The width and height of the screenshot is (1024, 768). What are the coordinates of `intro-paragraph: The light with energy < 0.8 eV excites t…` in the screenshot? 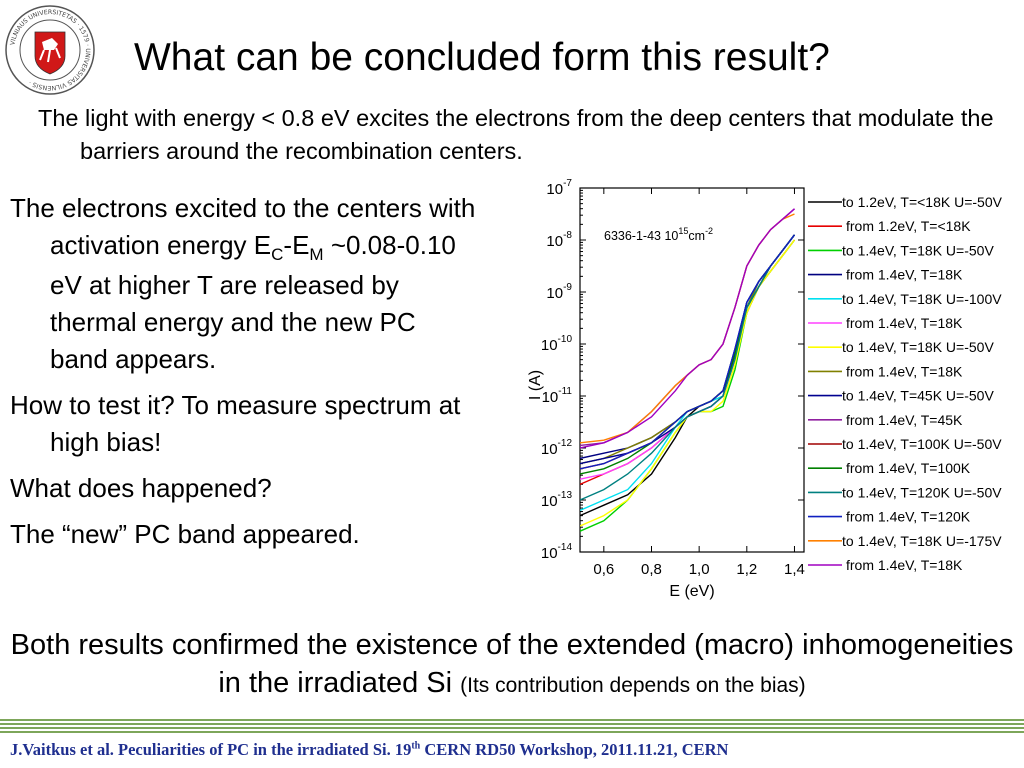 It's located at (516, 134).